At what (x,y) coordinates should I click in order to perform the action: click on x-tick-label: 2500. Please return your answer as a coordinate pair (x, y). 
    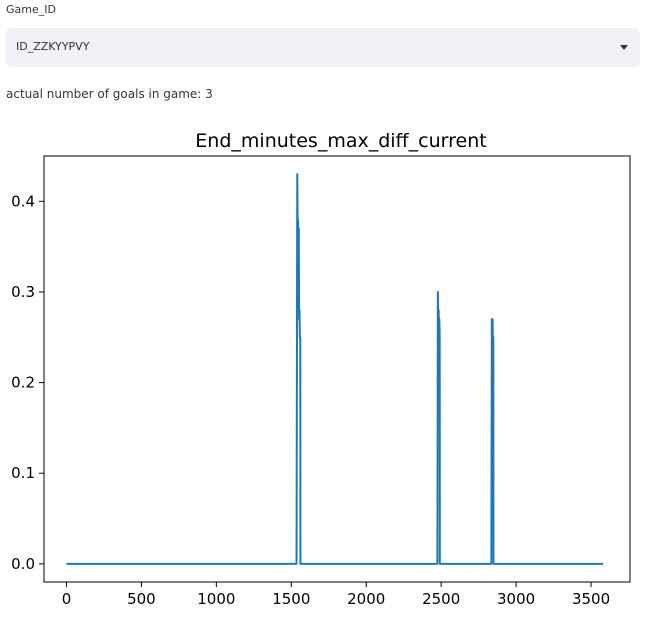
    Looking at the image, I should click on (441, 599).